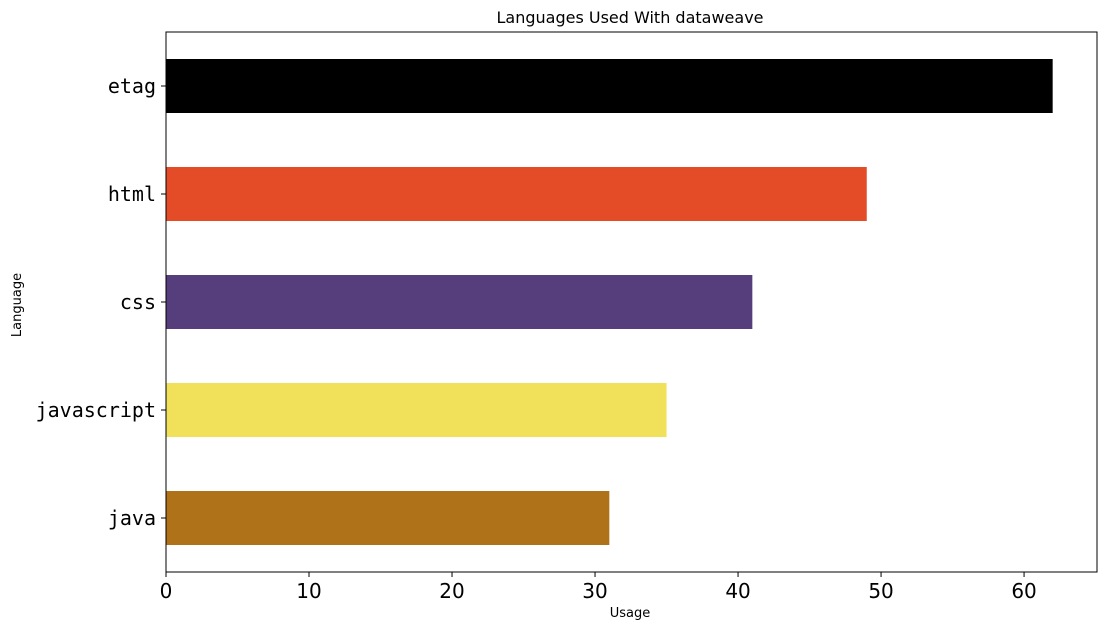  What do you see at coordinates (609, 86) in the screenshot?
I see `bar-etag` at bounding box center [609, 86].